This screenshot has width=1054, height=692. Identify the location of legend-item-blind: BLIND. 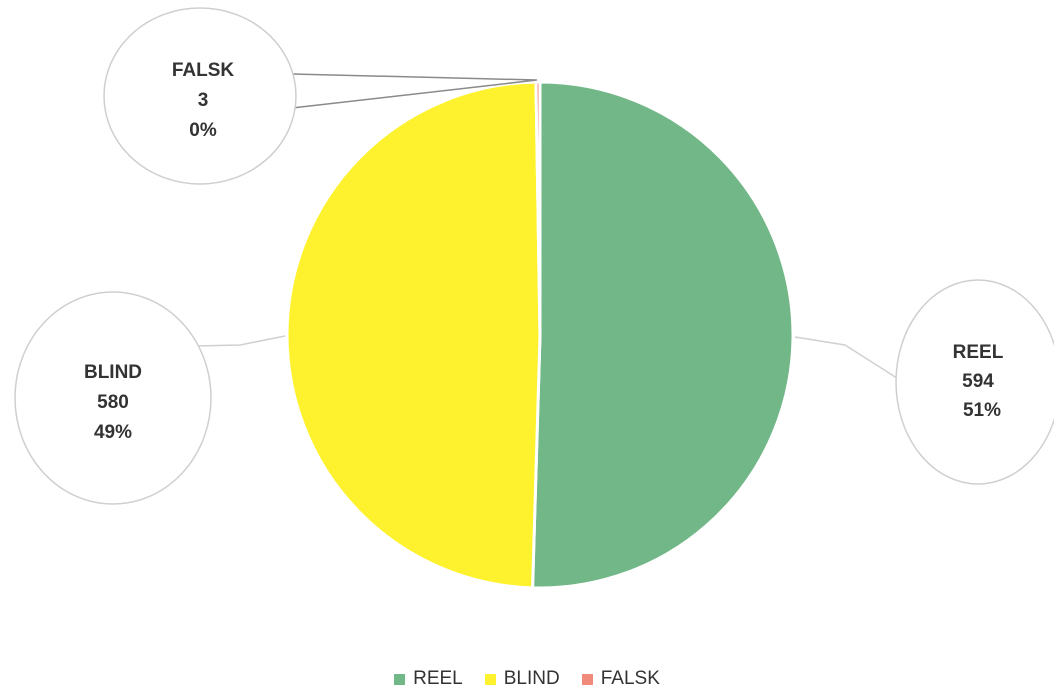
(522, 679).